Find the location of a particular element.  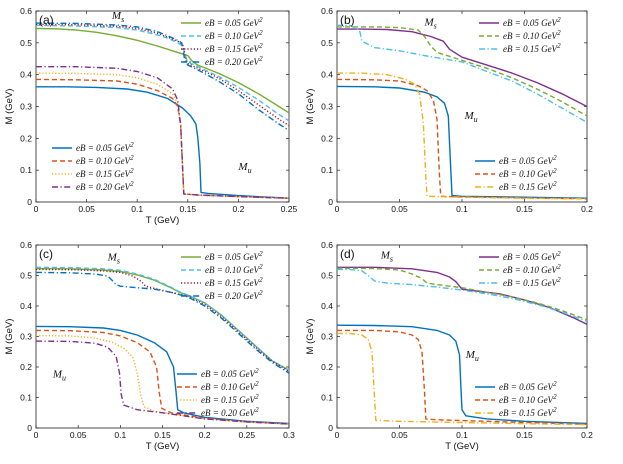

x-tick-label: 0.05 is located at coordinates (399, 209).